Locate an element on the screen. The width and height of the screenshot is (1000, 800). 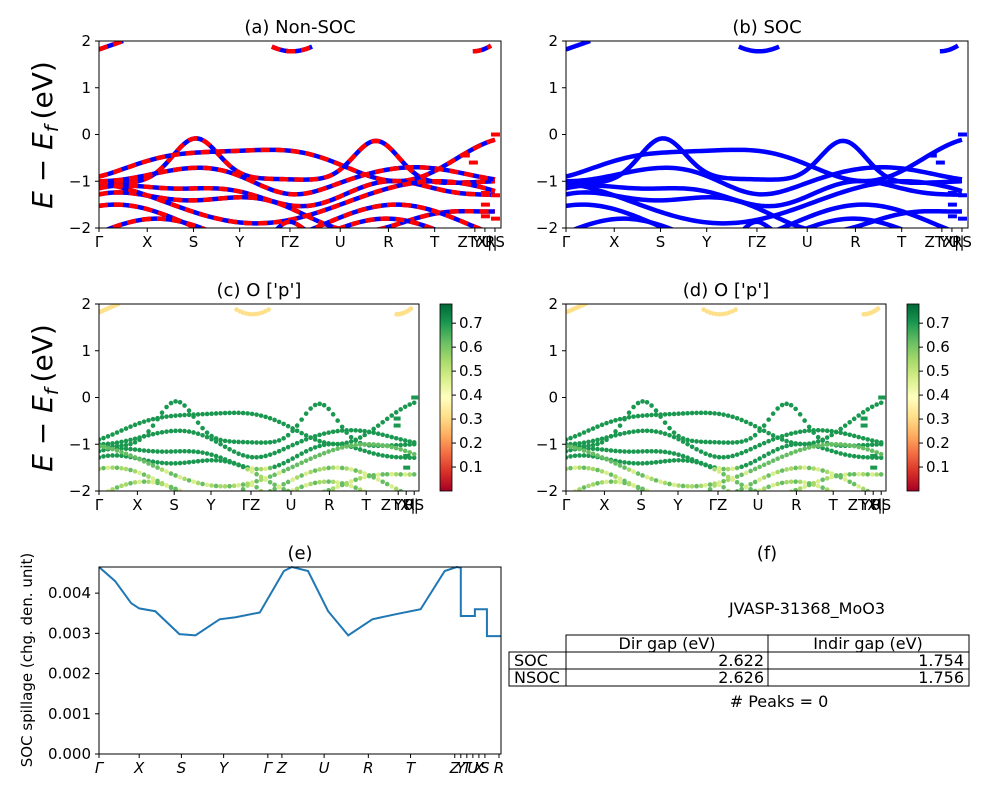
band-line is located at coordinates (291, 215).